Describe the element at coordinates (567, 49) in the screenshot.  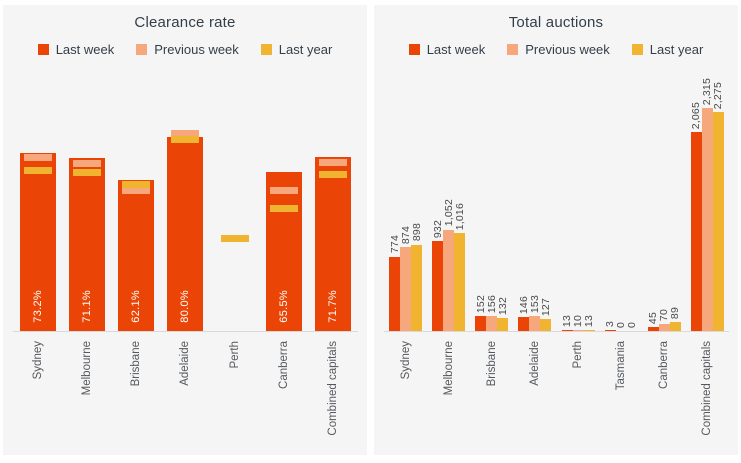
I see `legend-label: Previous week` at that location.